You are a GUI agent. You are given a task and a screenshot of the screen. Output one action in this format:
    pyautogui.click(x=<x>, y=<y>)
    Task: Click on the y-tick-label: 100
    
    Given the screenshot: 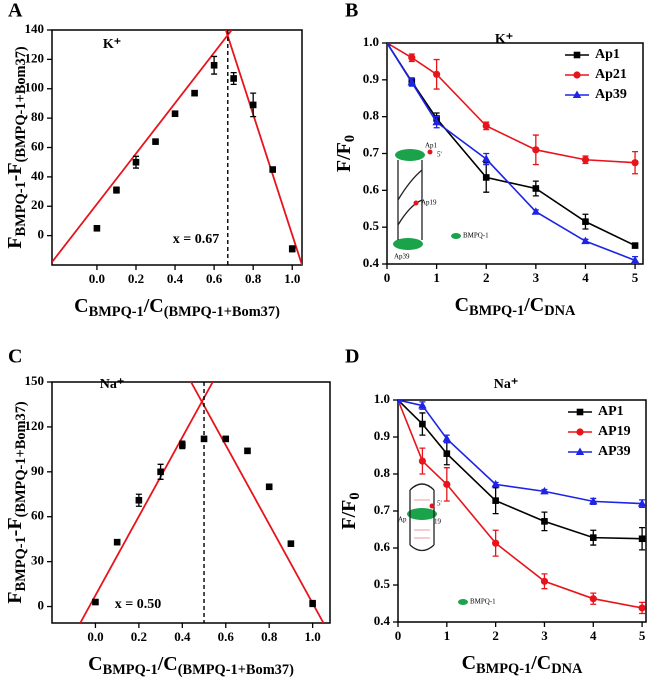 What is the action you would take?
    pyautogui.click(x=35, y=87)
    